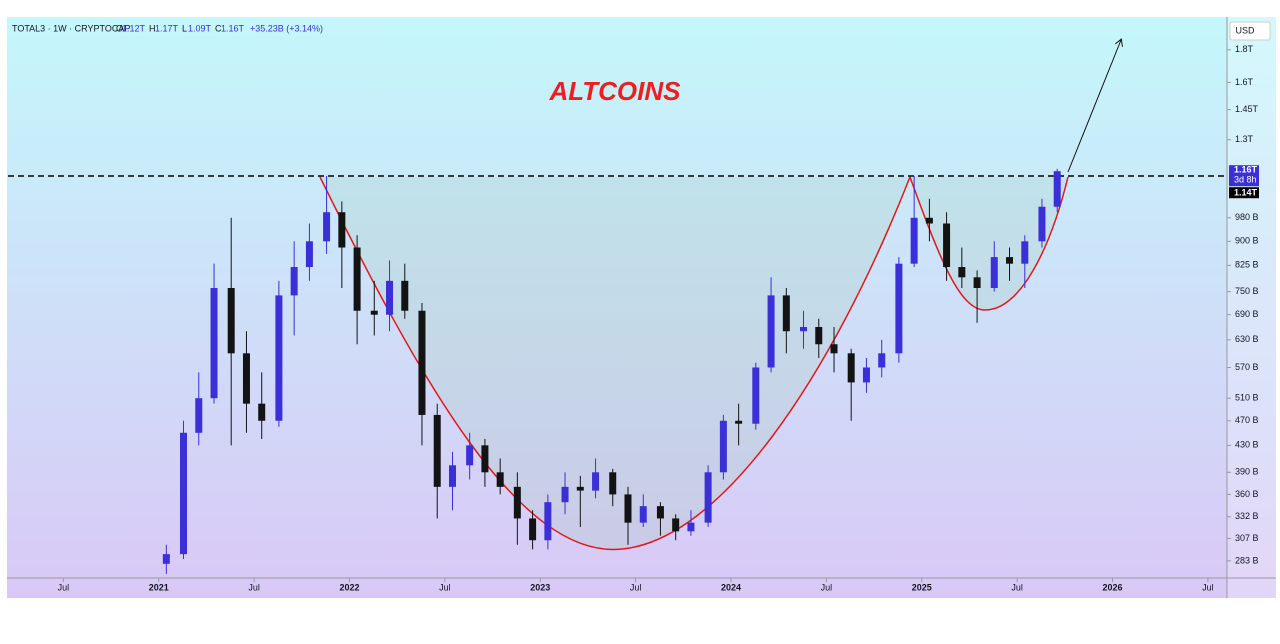 This screenshot has height=644, width=1280. Describe the element at coordinates (1244, 49) in the screenshot. I see `y-tick-label: 1.8T` at that location.